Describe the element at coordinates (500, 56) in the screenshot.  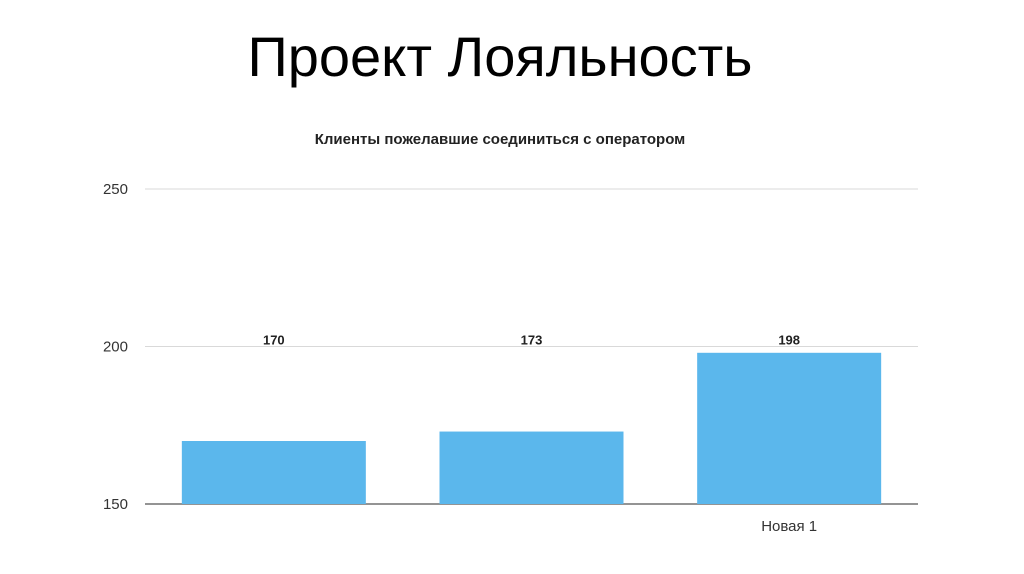
I see `slide-title: Проект Лояльность` at that location.